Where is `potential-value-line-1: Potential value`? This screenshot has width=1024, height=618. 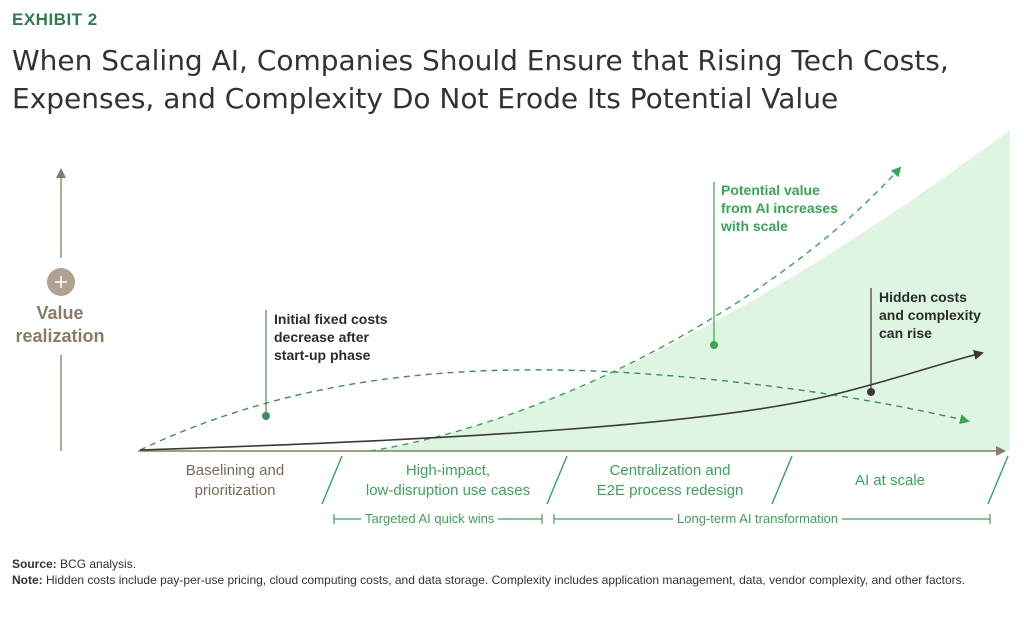 potential-value-line-1: Potential value is located at coordinates (770, 190).